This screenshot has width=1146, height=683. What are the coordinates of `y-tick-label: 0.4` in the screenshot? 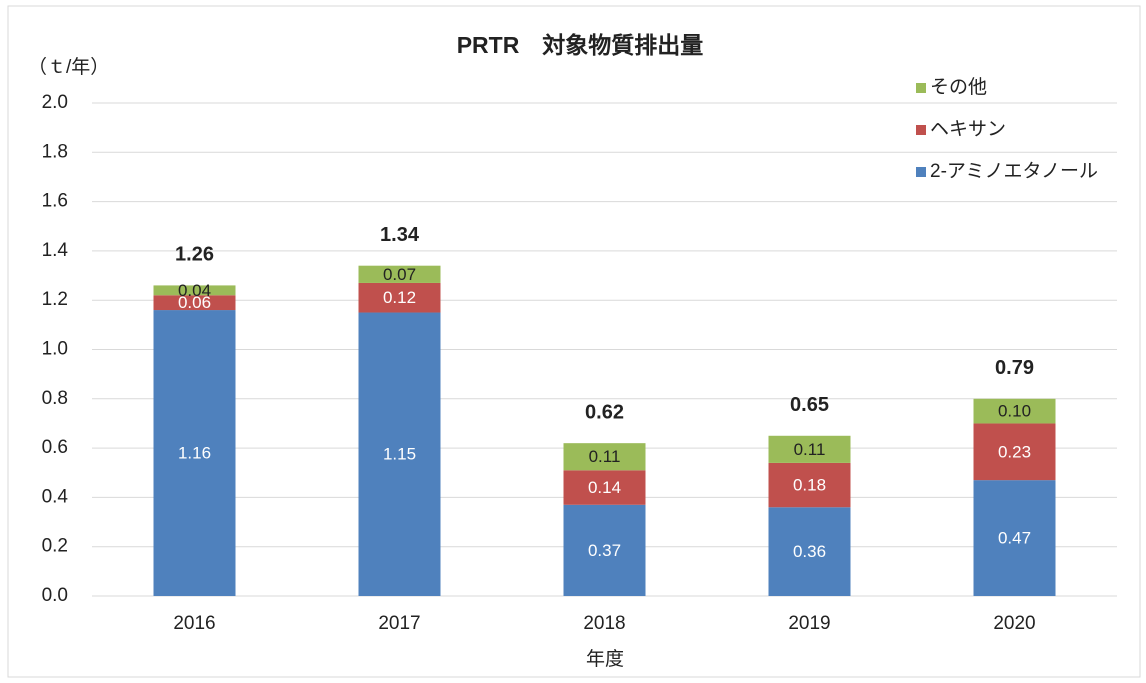 It's located at (55, 496).